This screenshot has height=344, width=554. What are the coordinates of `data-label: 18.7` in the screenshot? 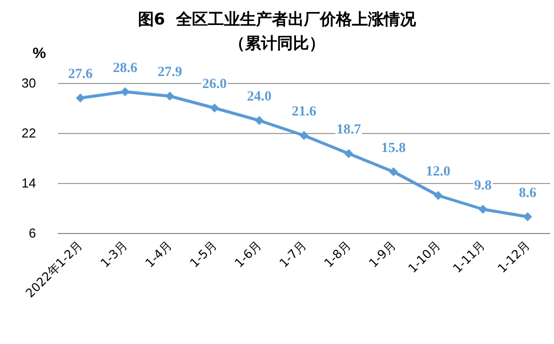 It's located at (348, 130).